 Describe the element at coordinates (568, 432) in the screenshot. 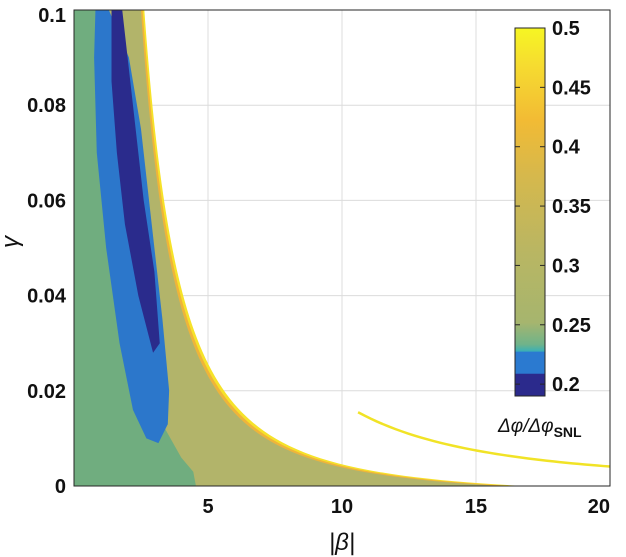

I see `colorbar-label-subscript: SNL` at that location.